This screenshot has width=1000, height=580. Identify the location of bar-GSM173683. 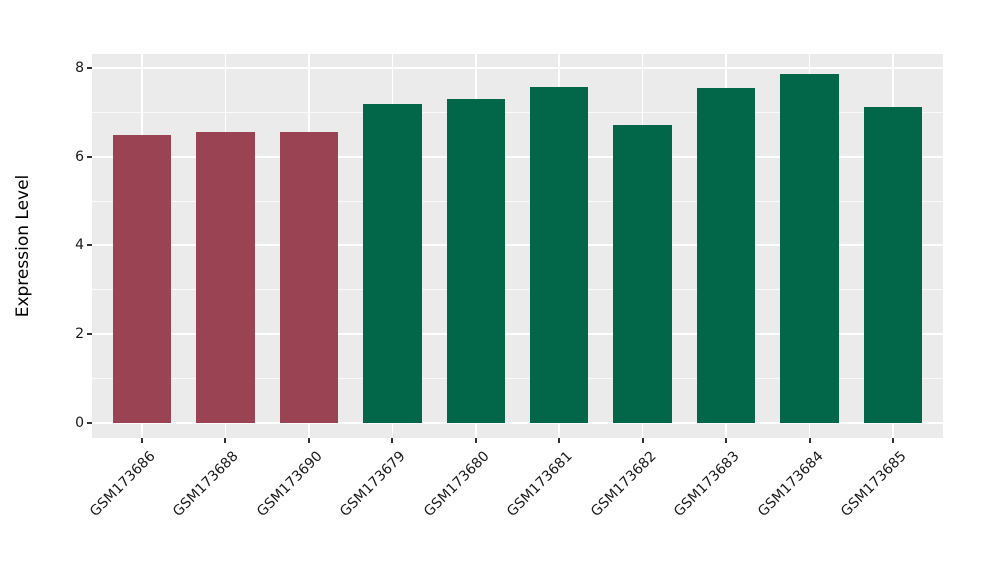
(726, 255).